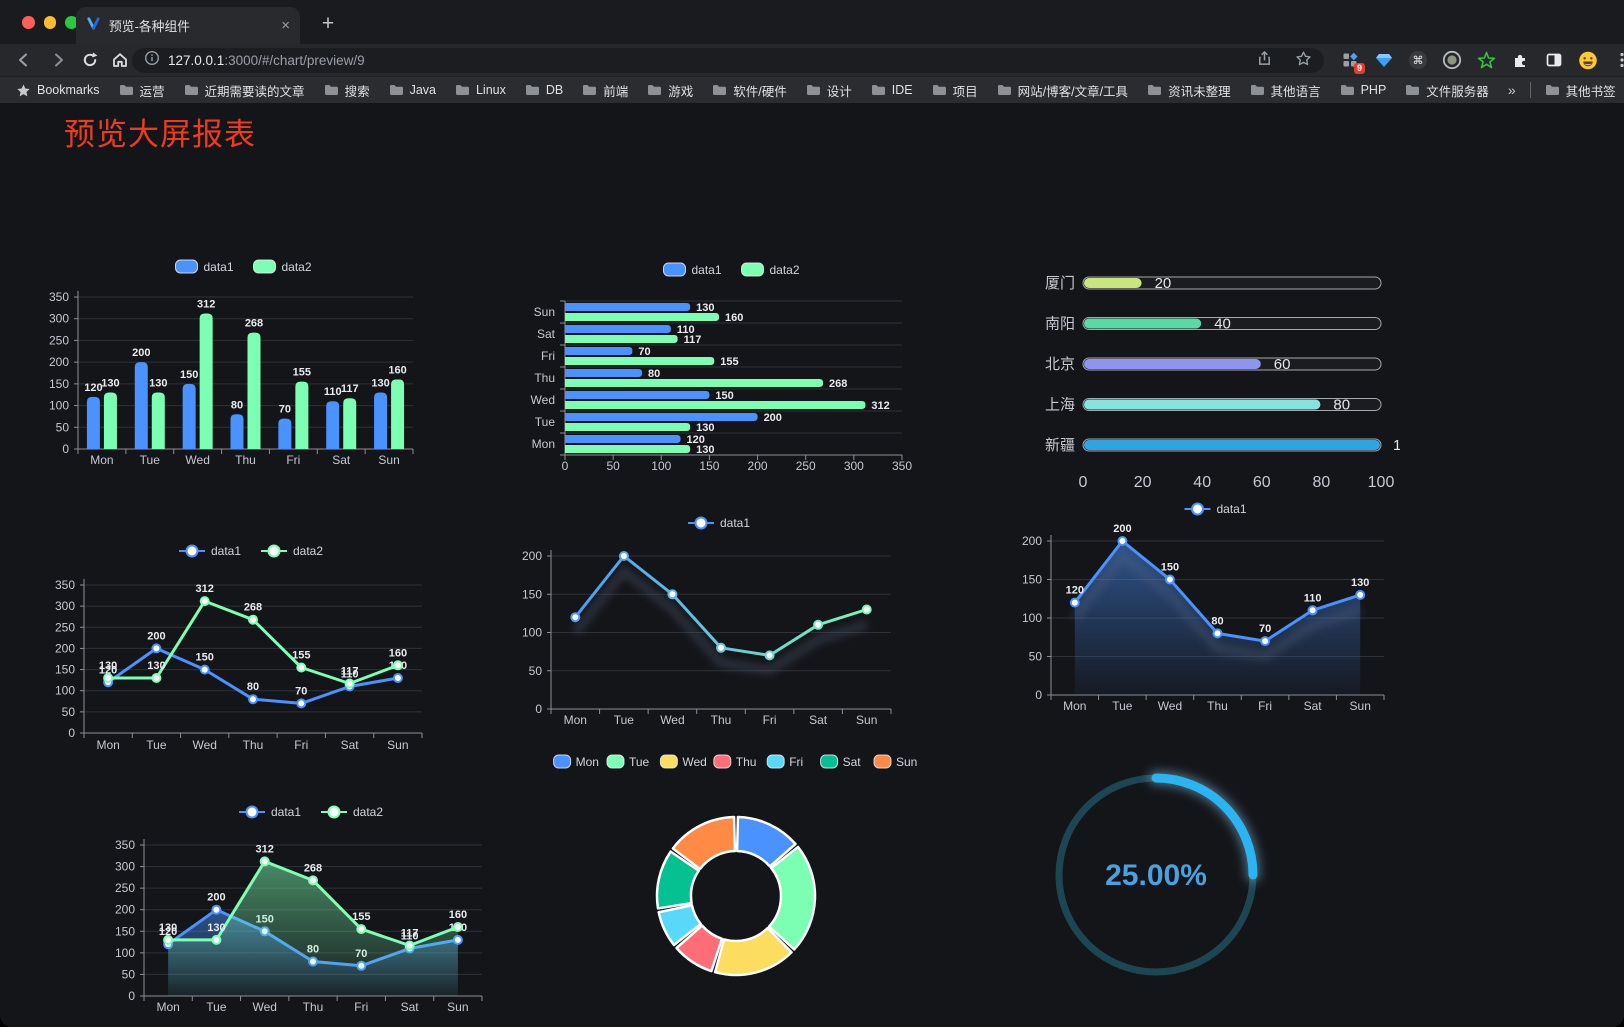 The image size is (1624, 1027). Describe the element at coordinates (544, 90) in the screenshot. I see `bookmark-folder: DB` at that location.